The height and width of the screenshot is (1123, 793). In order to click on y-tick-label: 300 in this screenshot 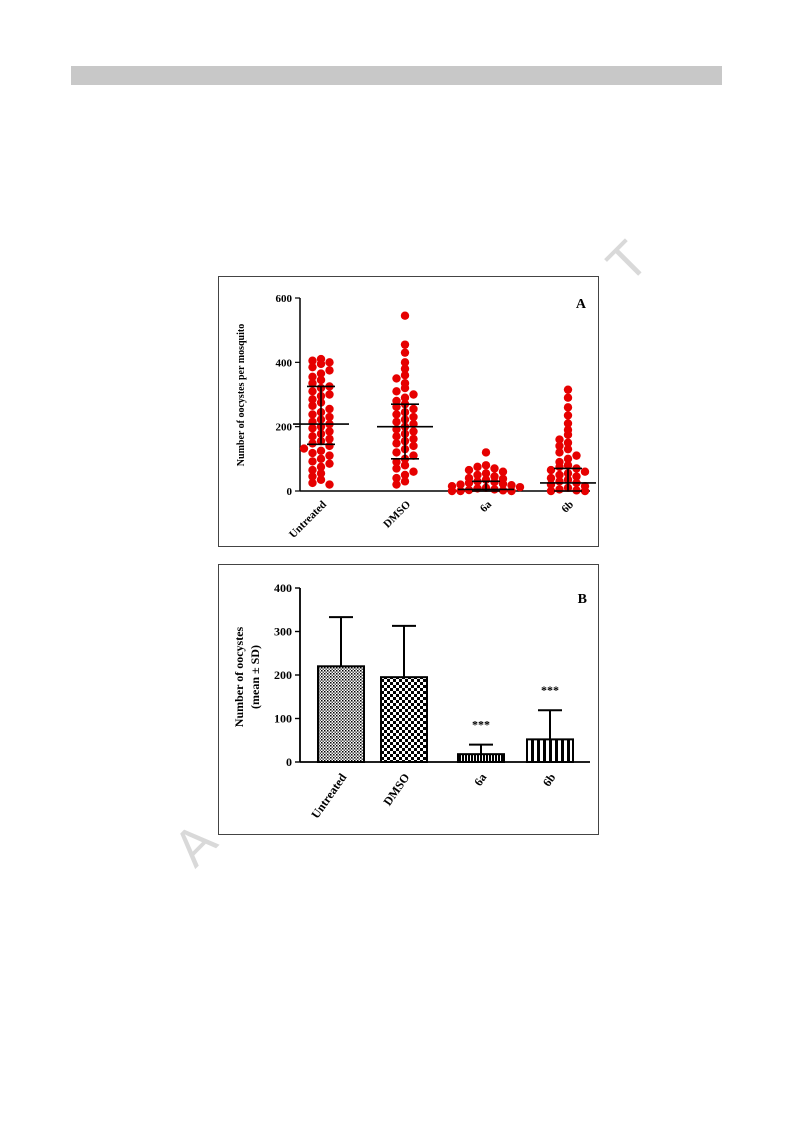, I will do `click(283, 632)`.